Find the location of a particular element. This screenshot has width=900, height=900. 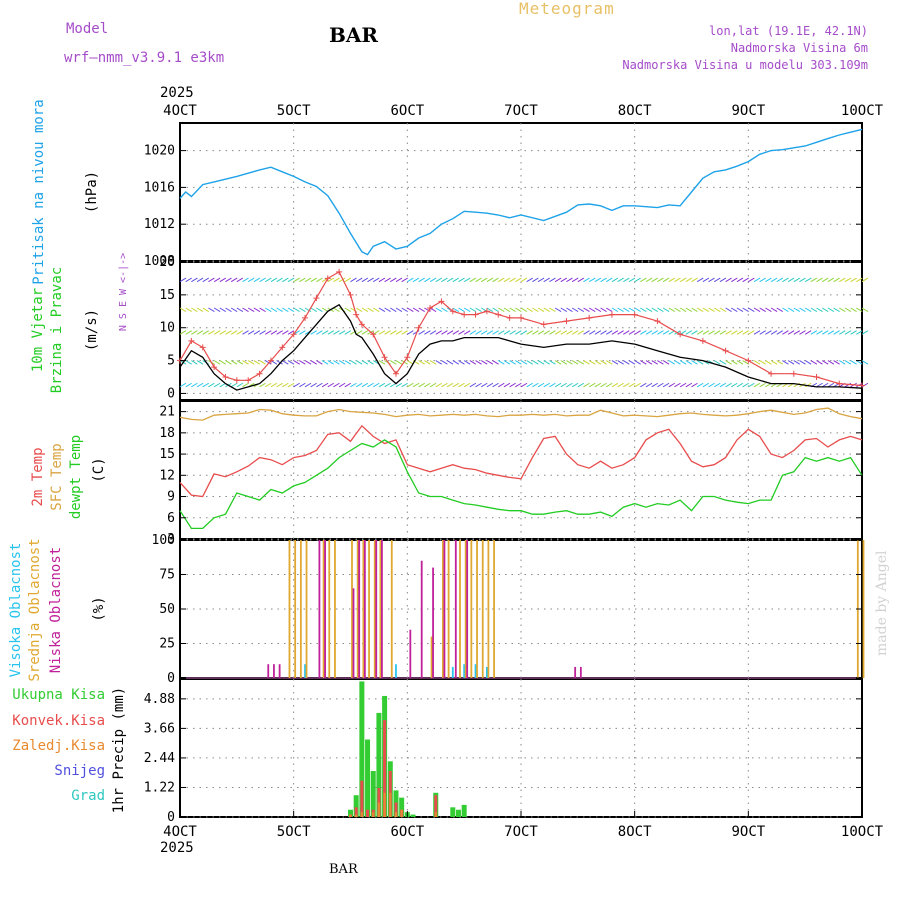

y-tick-label: 15 is located at coordinates (167, 295).